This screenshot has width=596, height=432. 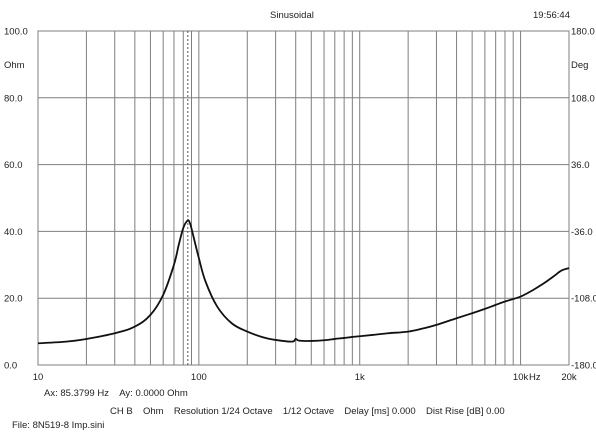 I want to click on y-tick-label: 40.0, so click(x=13, y=232).